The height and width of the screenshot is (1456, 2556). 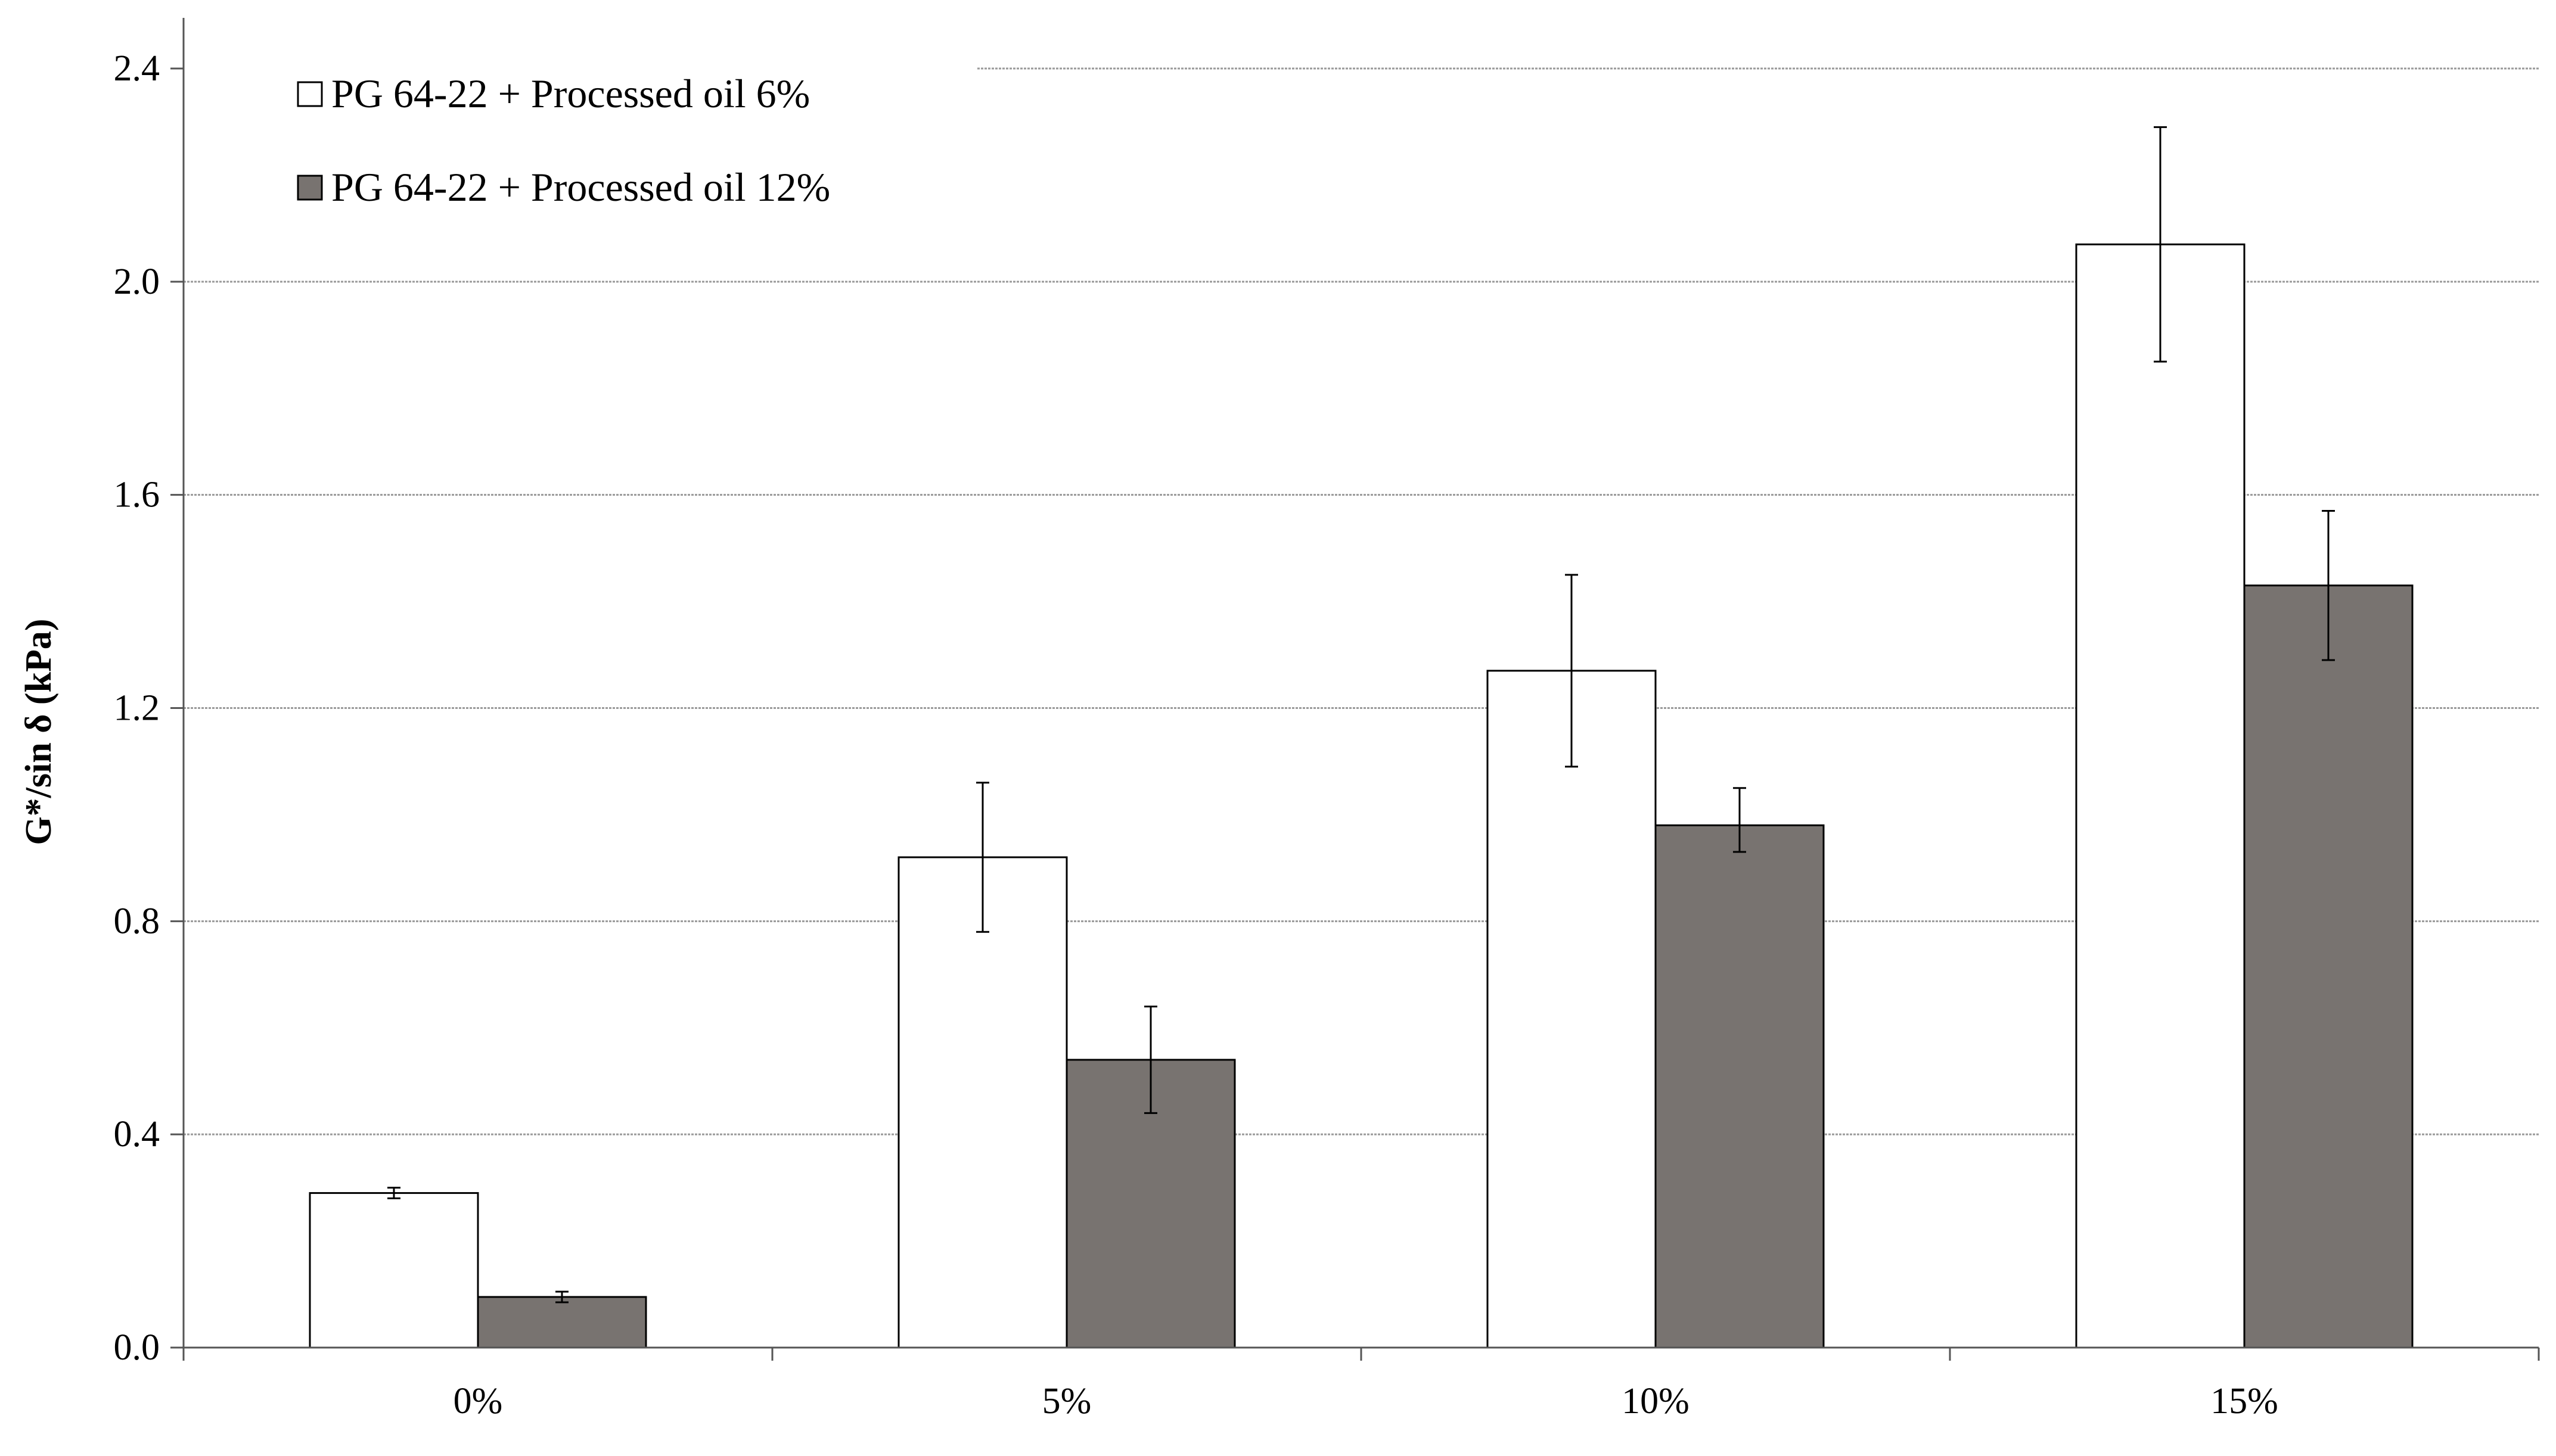 I want to click on y-tick-label: 1.6, so click(x=137, y=495).